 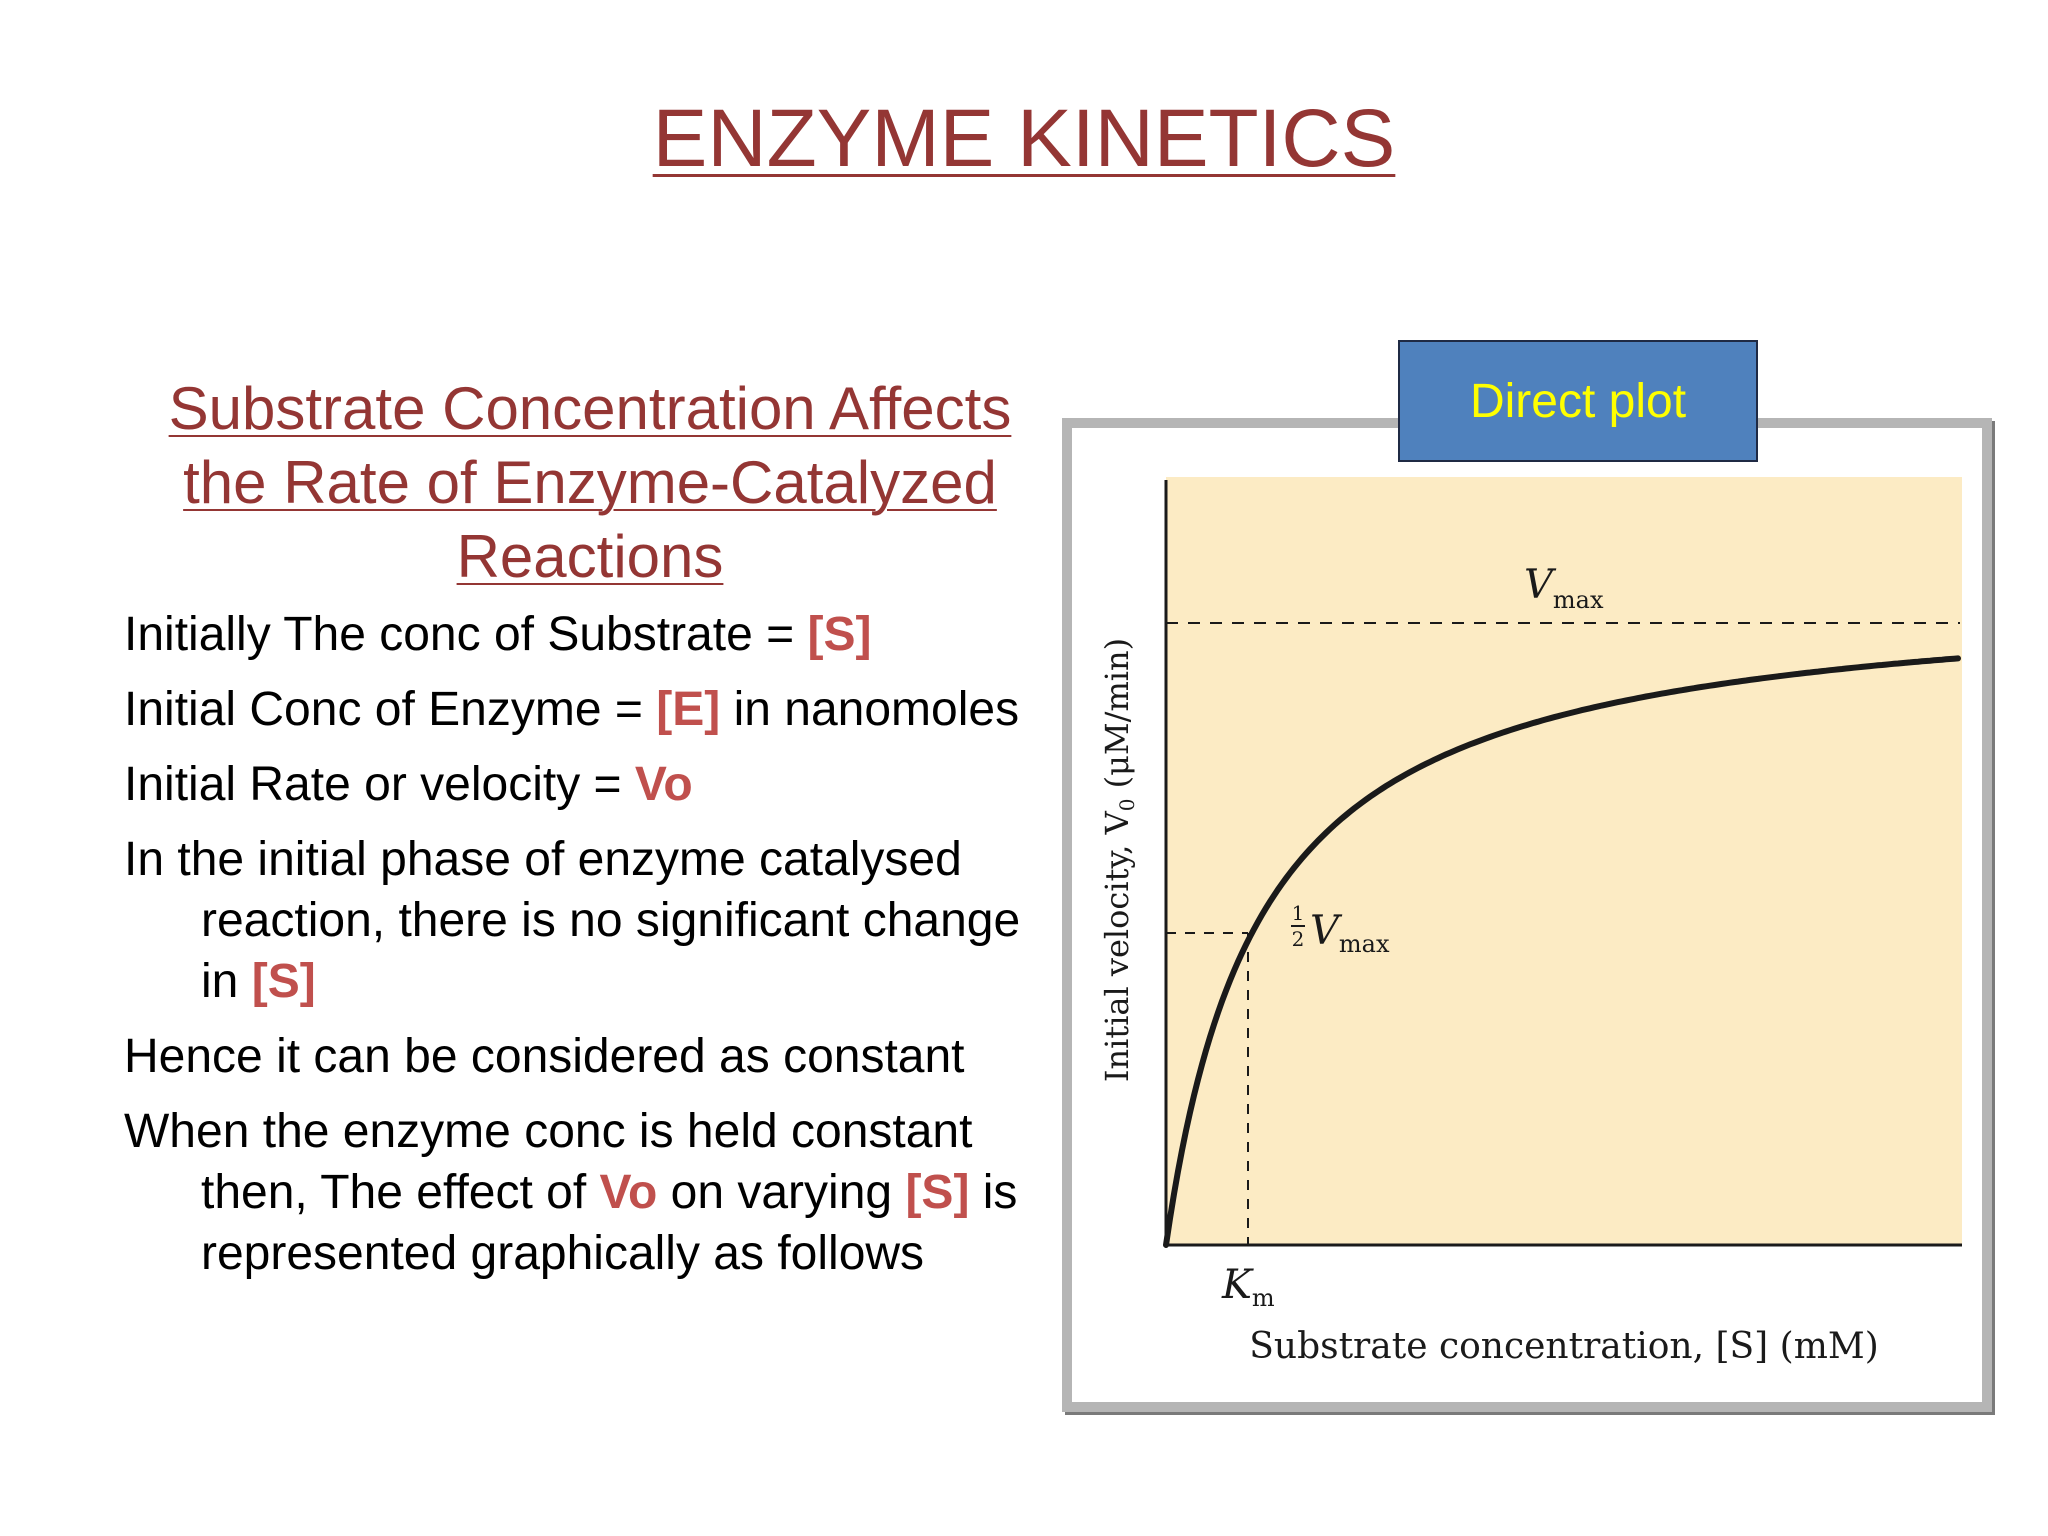 What do you see at coordinates (1298, 939) in the screenshot?
I see `half-fraction-denominator: 2` at bounding box center [1298, 939].